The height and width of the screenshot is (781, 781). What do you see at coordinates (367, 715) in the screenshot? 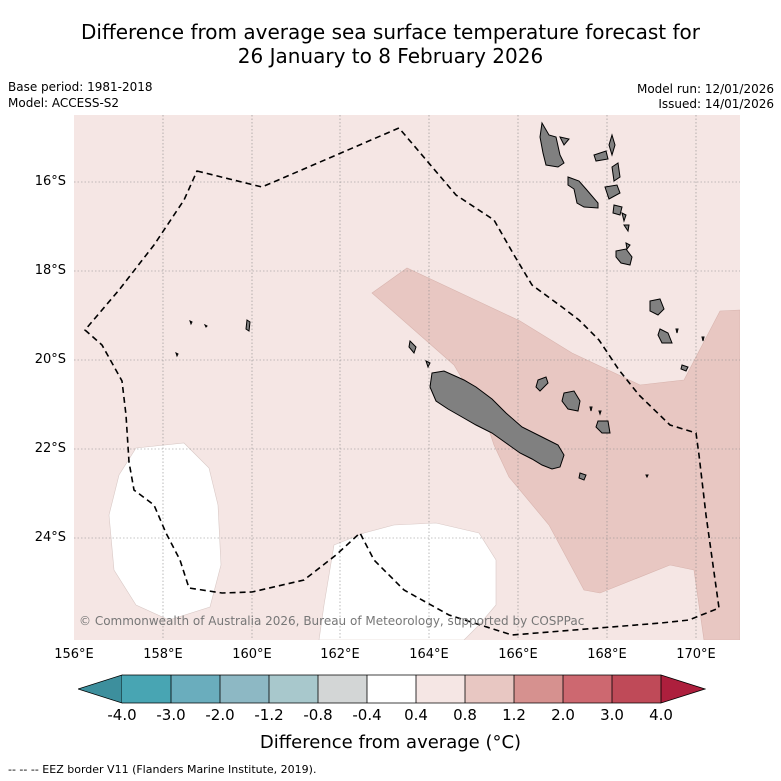
I see `colorbar-tick: -0.4` at bounding box center [367, 715].